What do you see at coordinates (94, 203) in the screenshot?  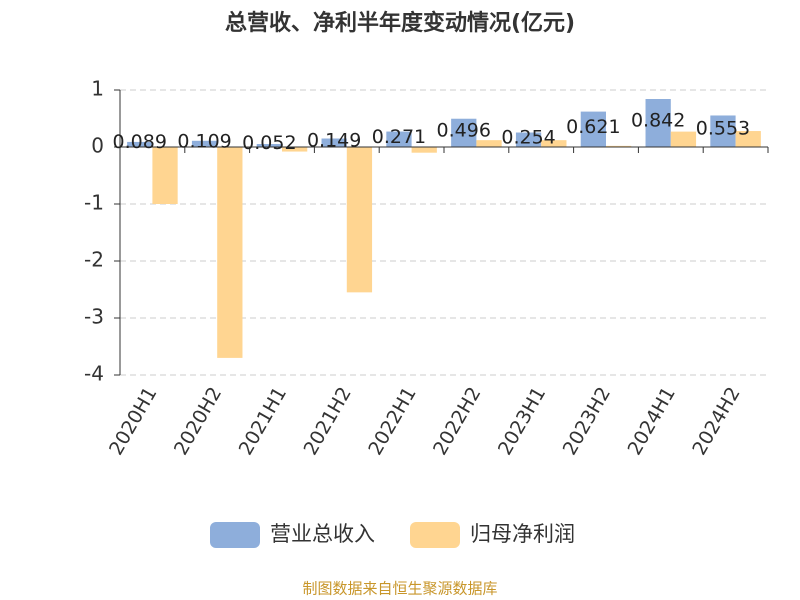 I see `y-tick-label: -1` at bounding box center [94, 203].